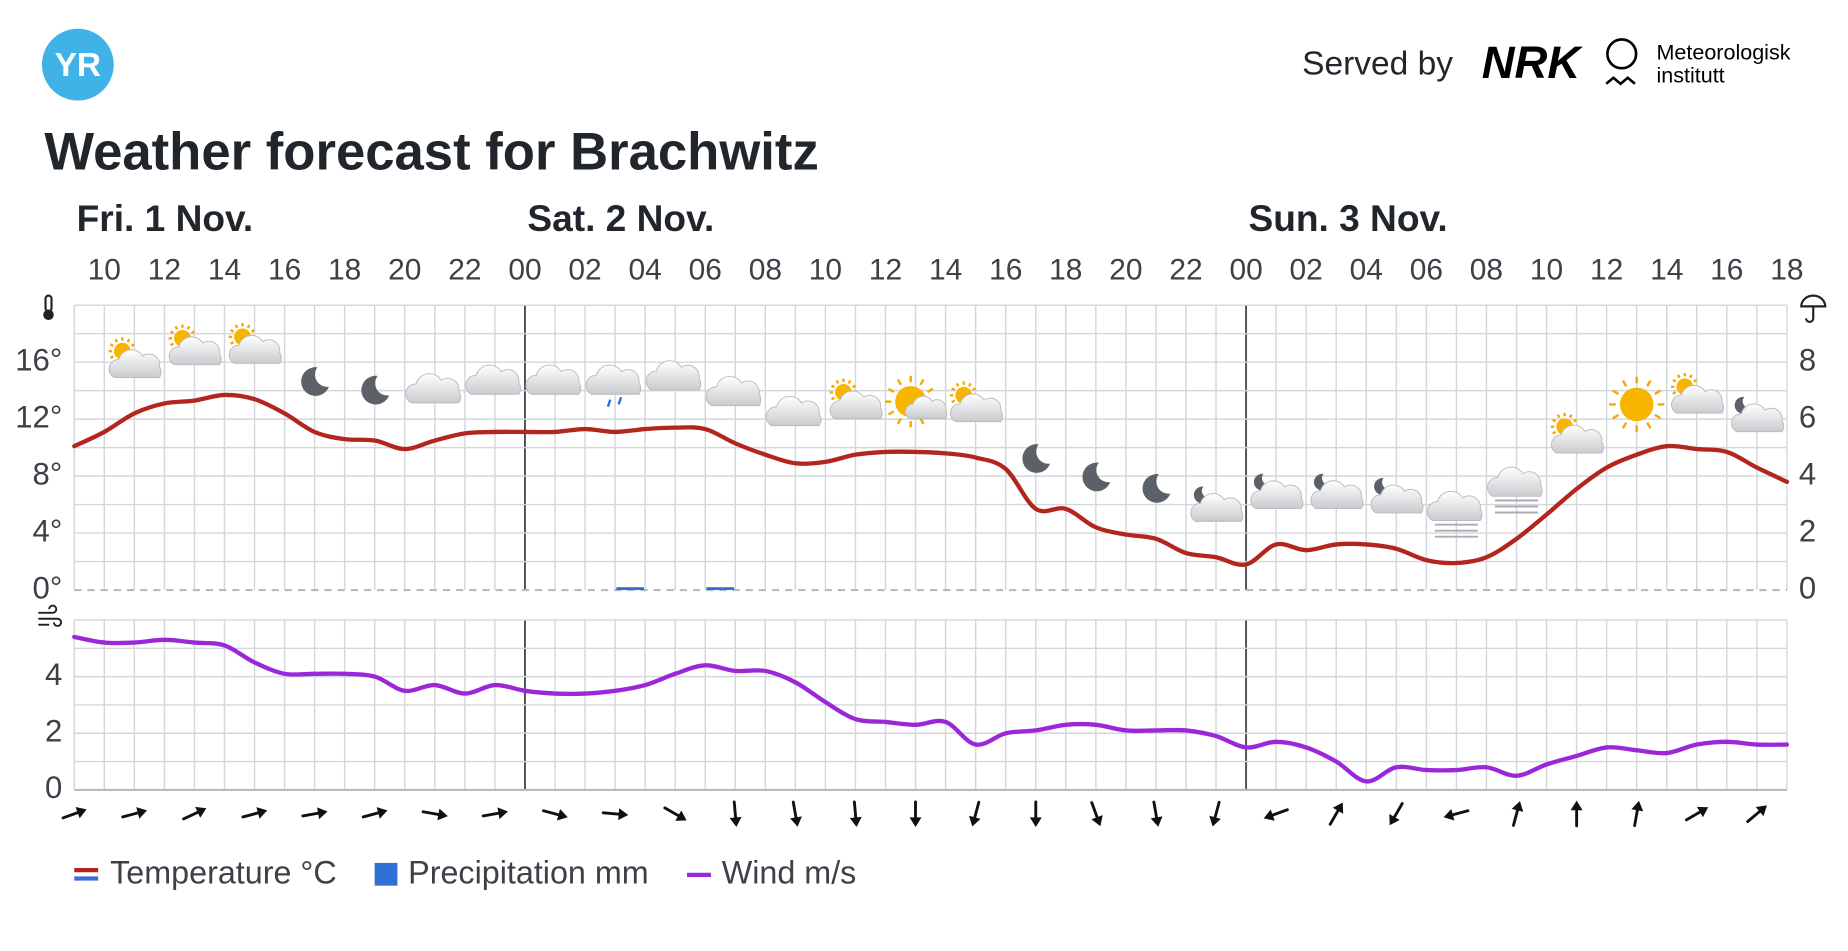 The image size is (1848, 951). Describe the element at coordinates (38, 416) in the screenshot. I see `y-tick-label: 12°` at that location.